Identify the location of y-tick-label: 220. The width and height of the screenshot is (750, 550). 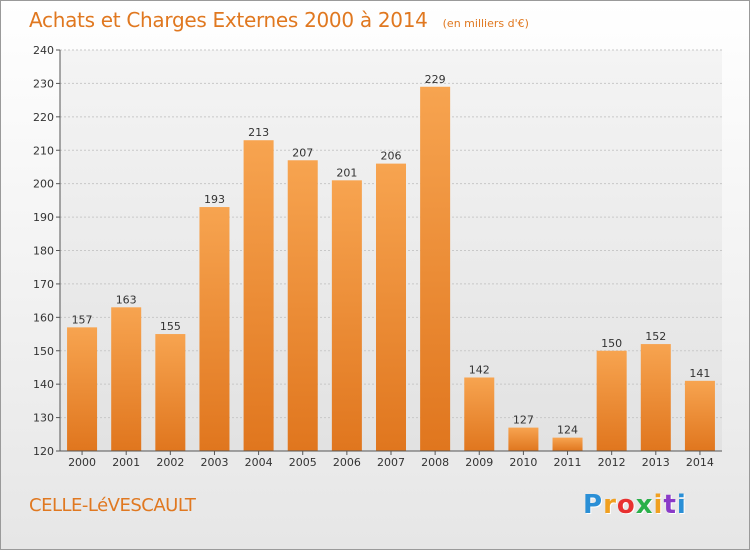
(43, 117).